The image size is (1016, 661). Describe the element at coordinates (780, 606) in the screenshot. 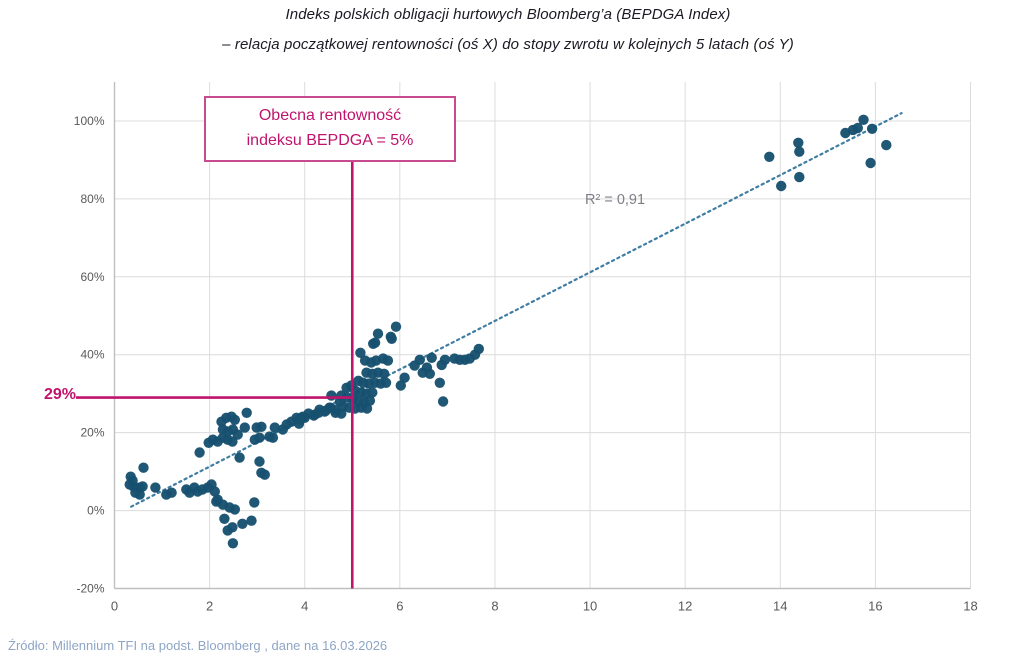

I see `svg-text: 14` at that location.